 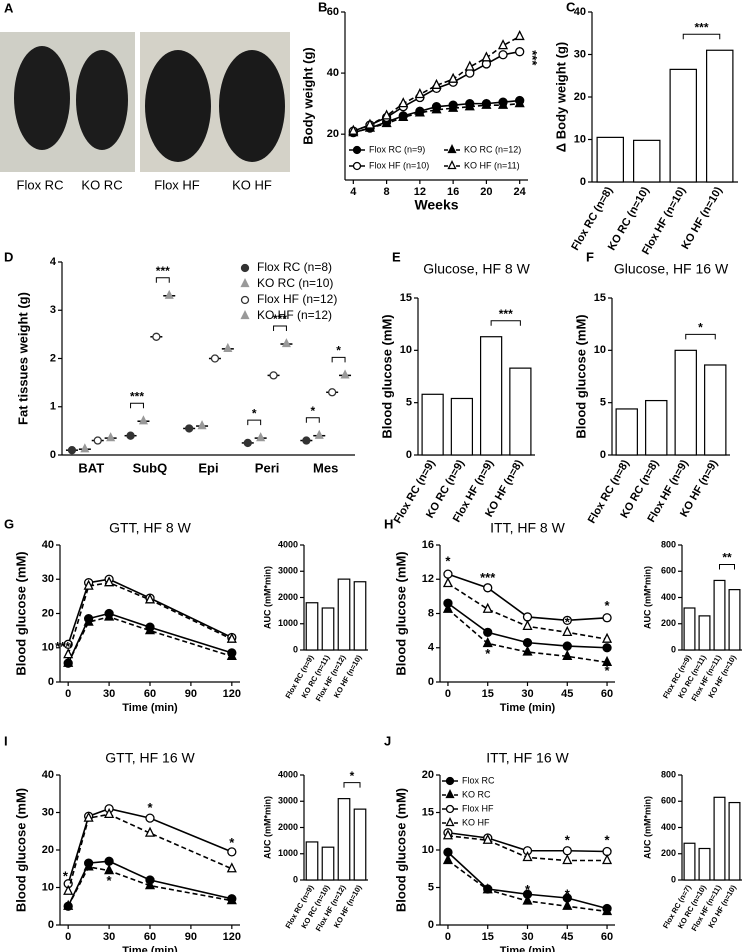 What do you see at coordinates (353, 192) in the screenshot?
I see `x-tick-label: 4` at bounding box center [353, 192].